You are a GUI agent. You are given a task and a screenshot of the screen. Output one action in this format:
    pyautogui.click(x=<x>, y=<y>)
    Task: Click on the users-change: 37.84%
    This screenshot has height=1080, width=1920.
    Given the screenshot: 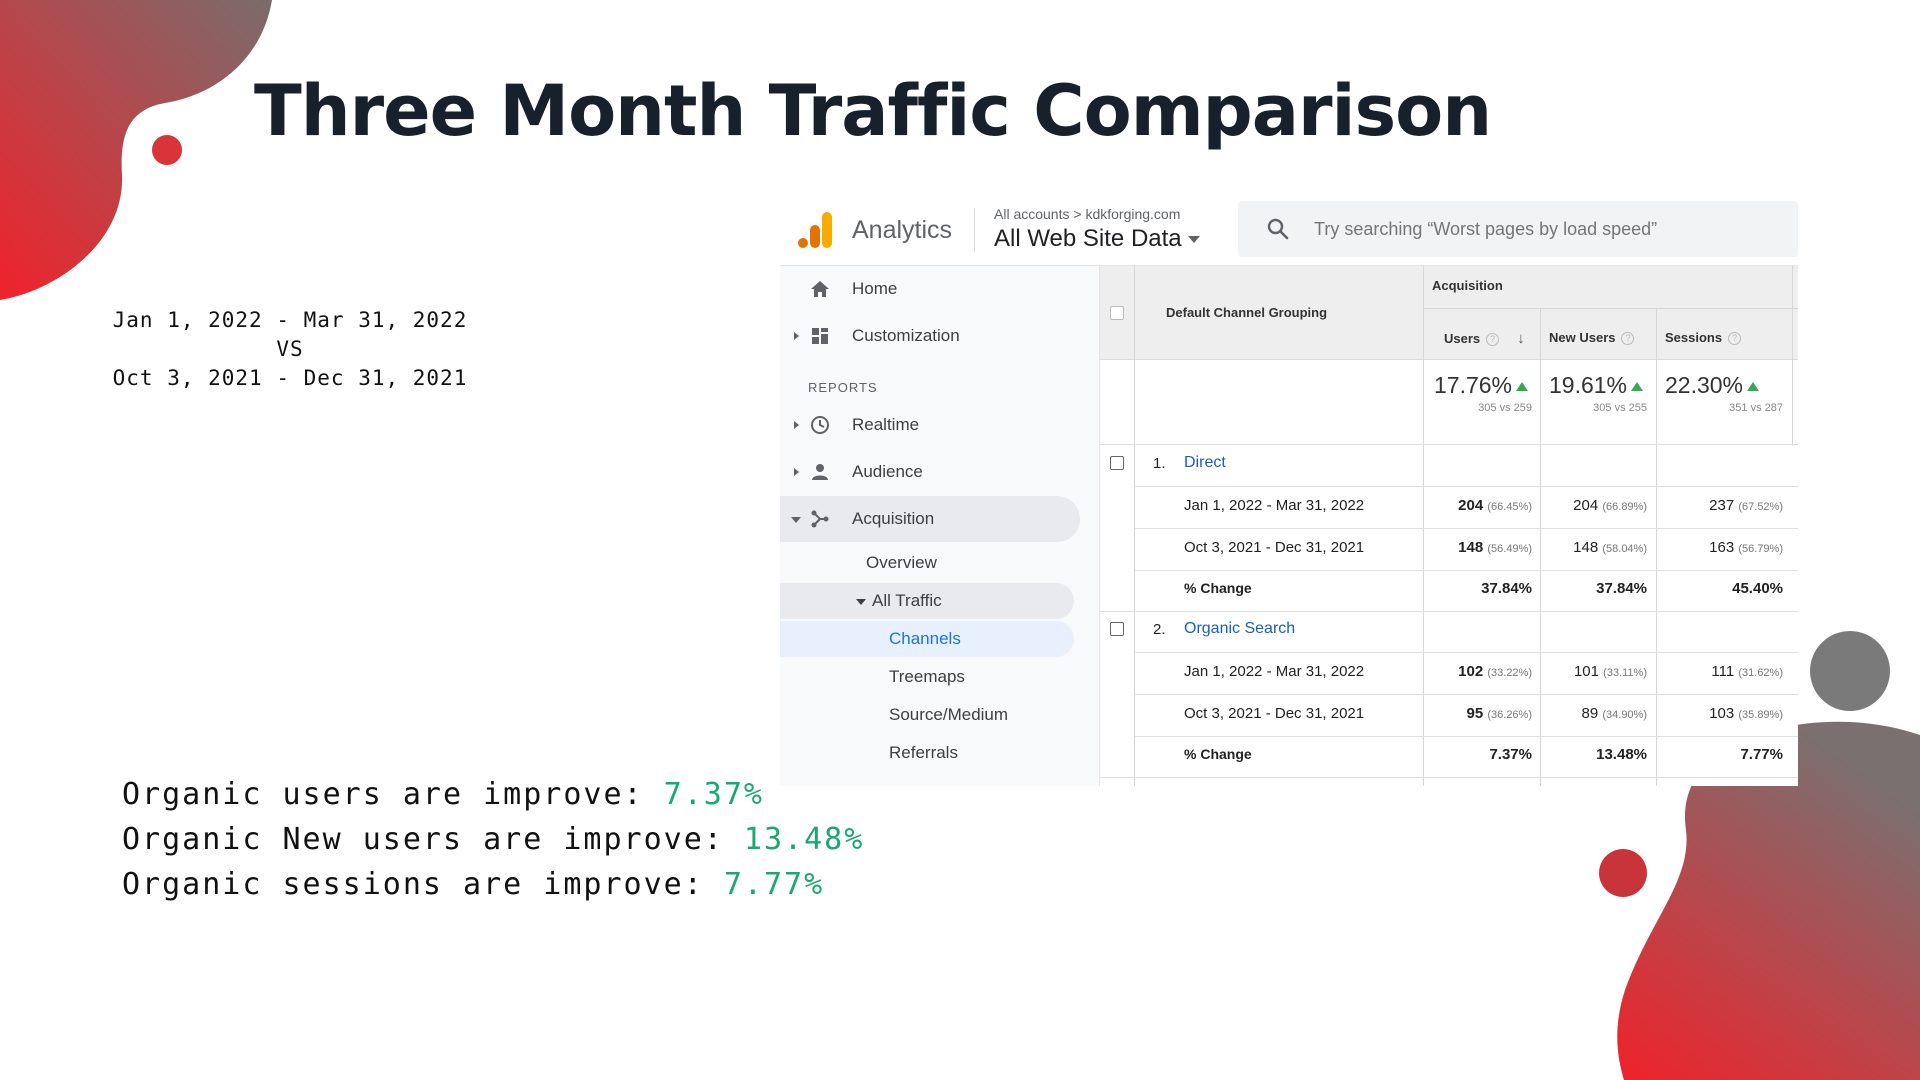 What is the action you would take?
    pyautogui.click(x=1506, y=588)
    